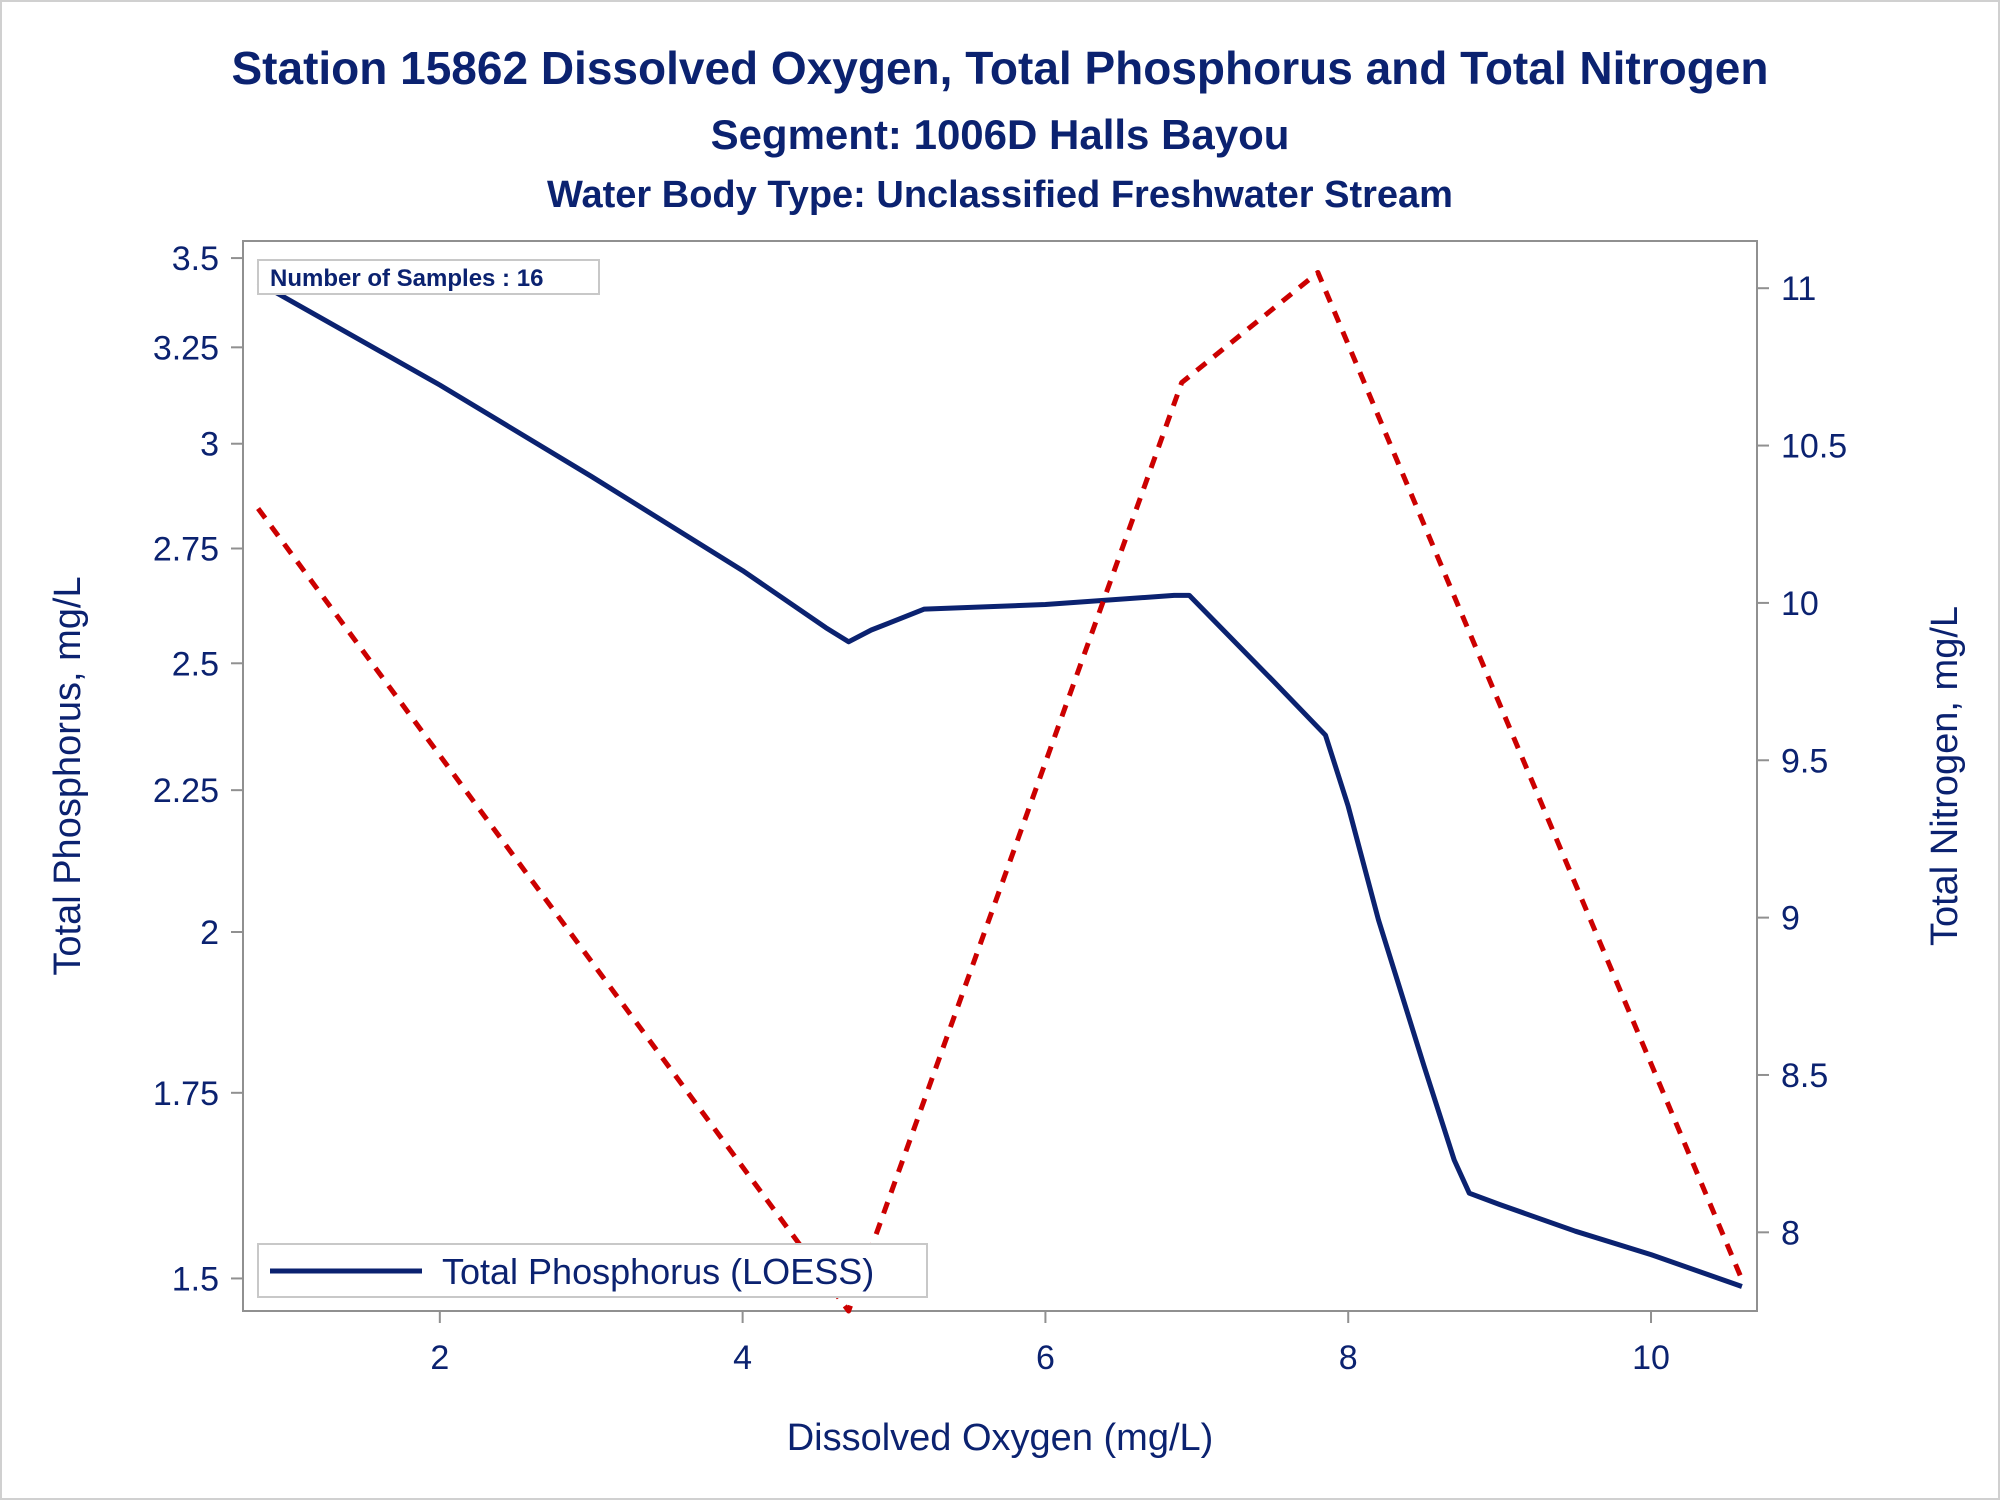  Describe the element at coordinates (1651, 1358) in the screenshot. I see `x-tick-label: 10` at that location.